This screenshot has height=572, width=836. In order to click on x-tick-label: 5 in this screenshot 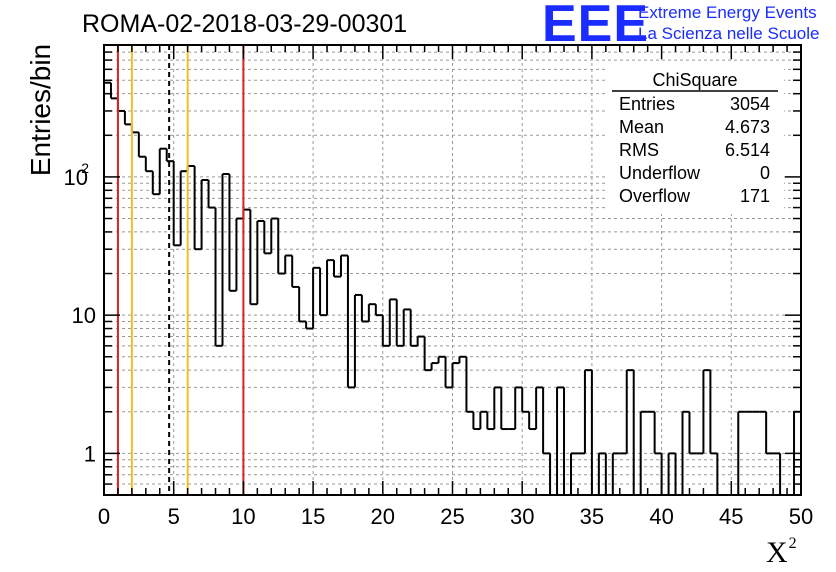, I will do `click(174, 516)`.